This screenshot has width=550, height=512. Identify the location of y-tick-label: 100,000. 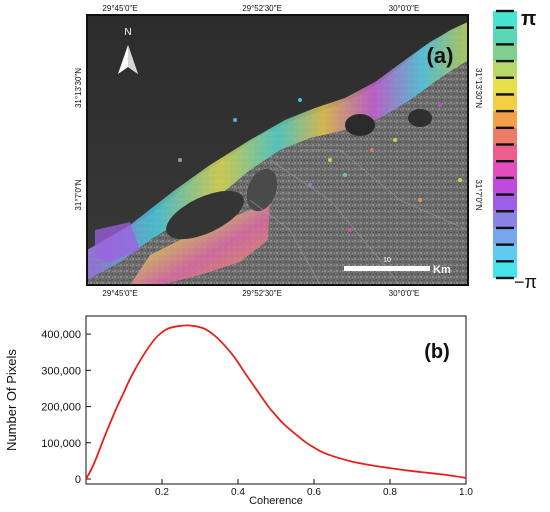
(61, 444).